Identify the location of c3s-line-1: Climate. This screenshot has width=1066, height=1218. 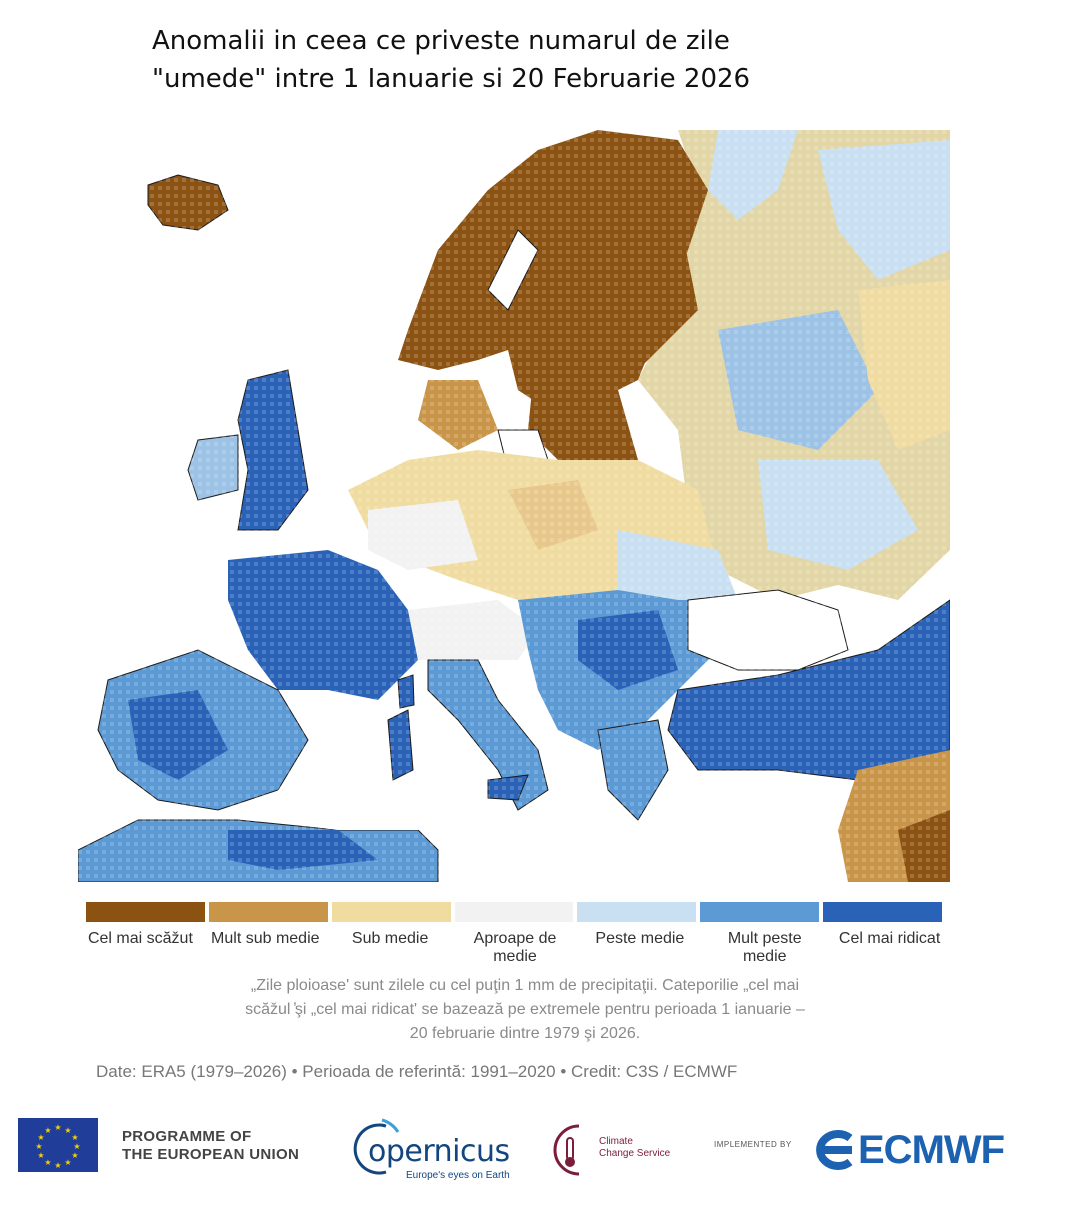
(616, 1141).